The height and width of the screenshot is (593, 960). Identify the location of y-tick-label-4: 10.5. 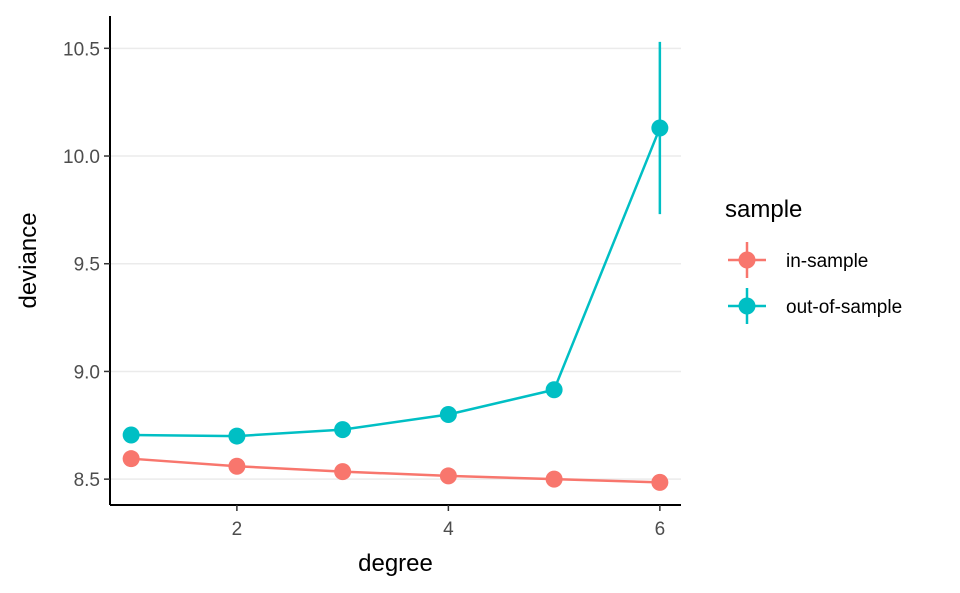
(81, 49).